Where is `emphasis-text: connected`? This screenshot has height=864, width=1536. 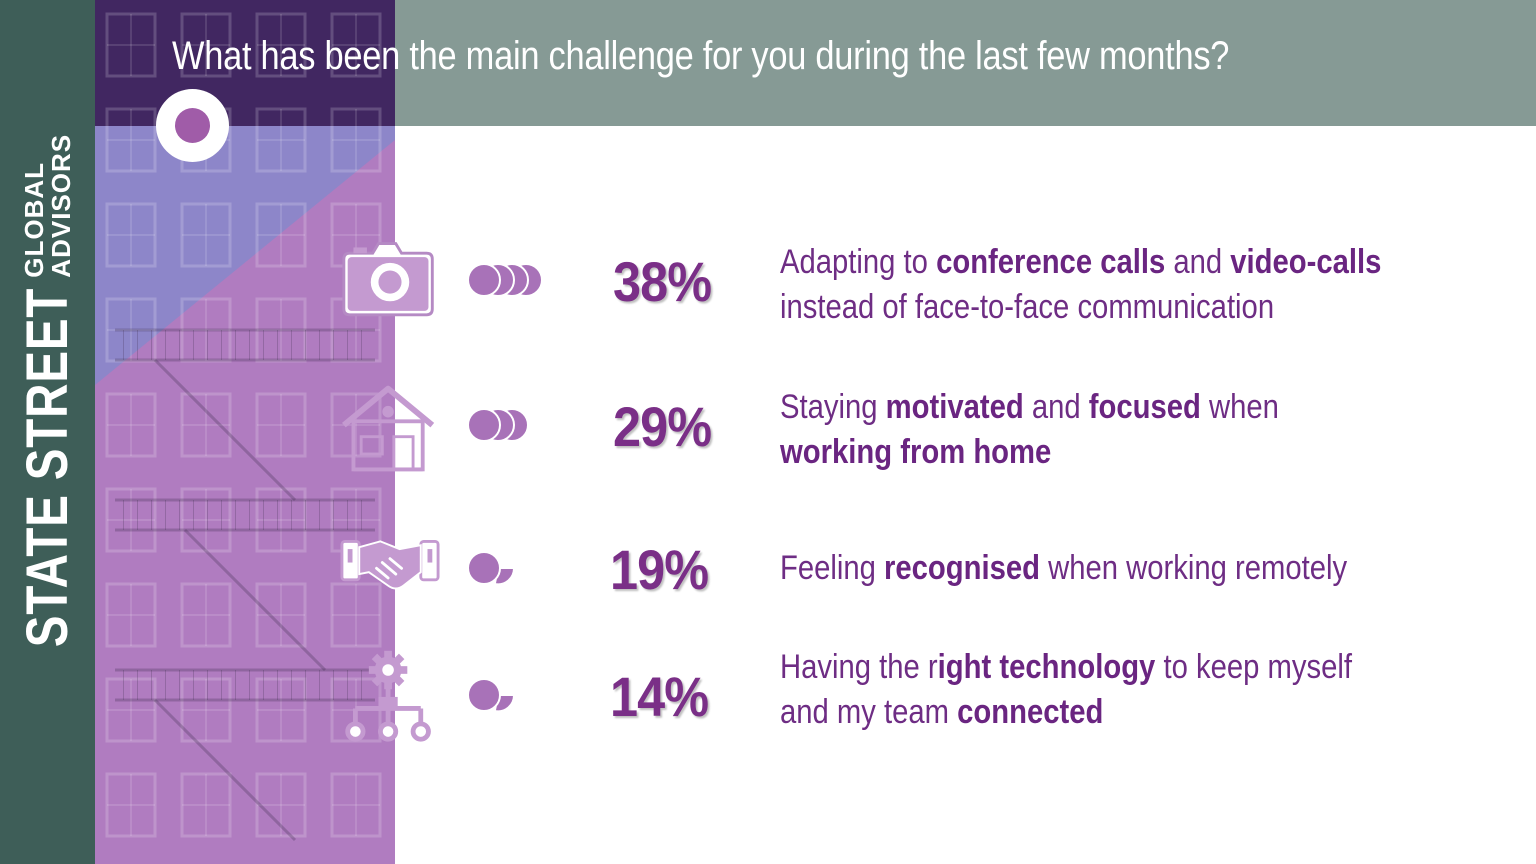 emphasis-text: connected is located at coordinates (1030, 712).